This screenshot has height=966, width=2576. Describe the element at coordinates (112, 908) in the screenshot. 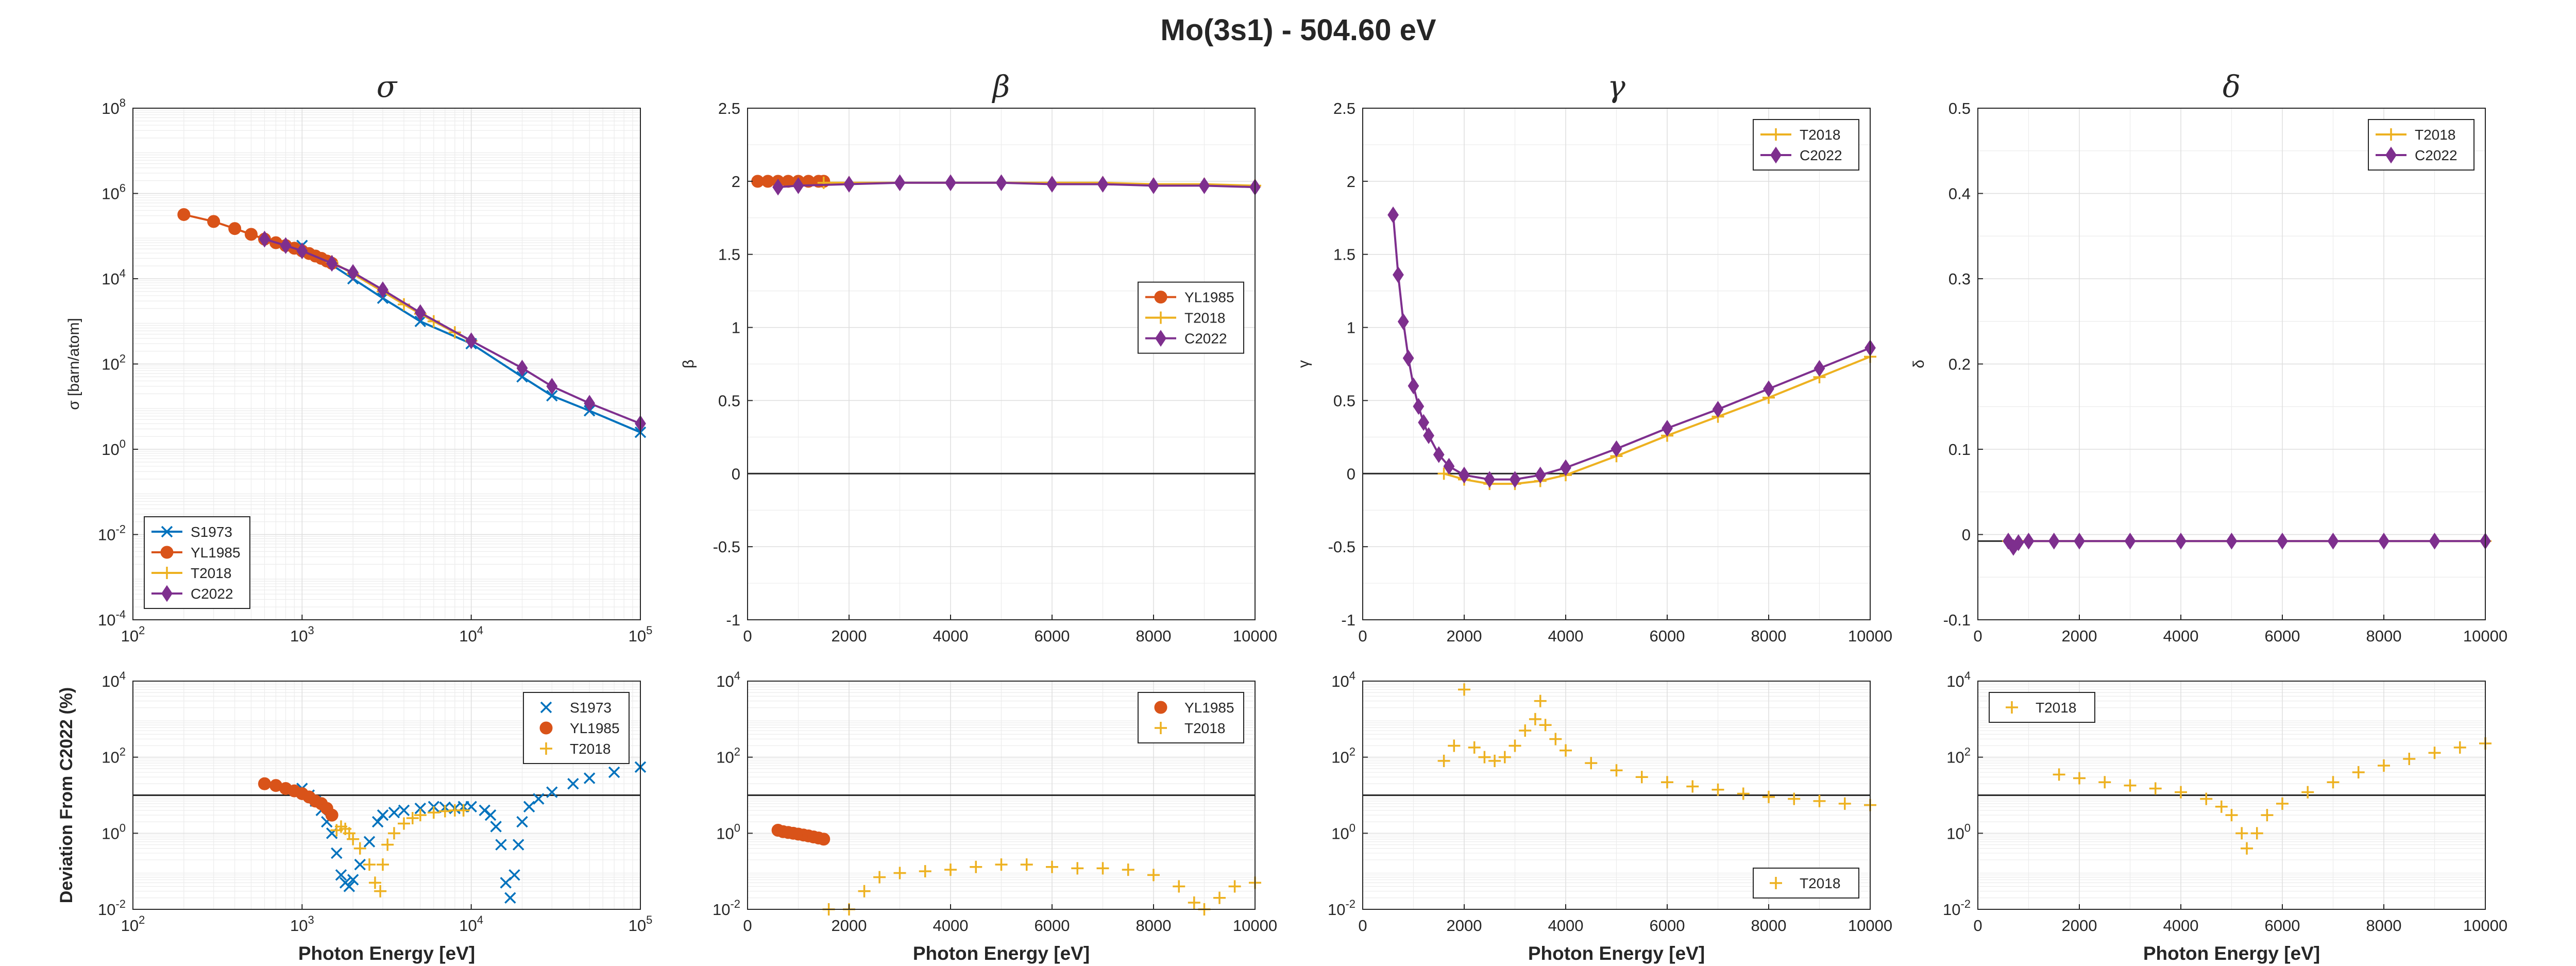

I see `y-tick-label: 10⁻²` at that location.